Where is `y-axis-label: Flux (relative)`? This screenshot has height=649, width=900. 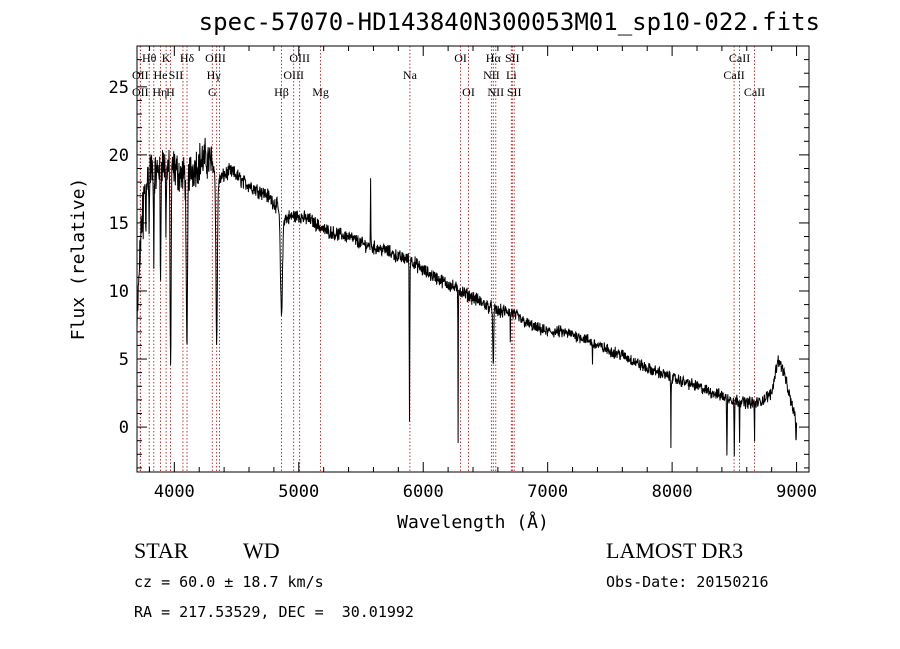
y-axis-label: Flux (relative) is located at coordinates (78, 259).